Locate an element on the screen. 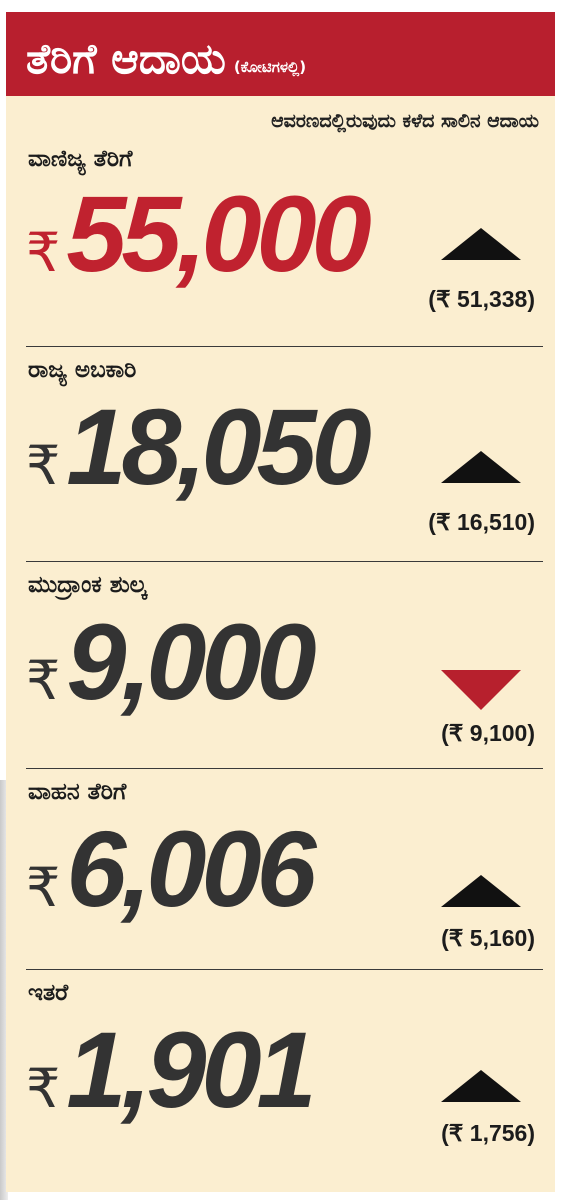 This screenshot has width=561, height=1200. previous-year-value: (₹ 9,100) is located at coordinates (488, 733).